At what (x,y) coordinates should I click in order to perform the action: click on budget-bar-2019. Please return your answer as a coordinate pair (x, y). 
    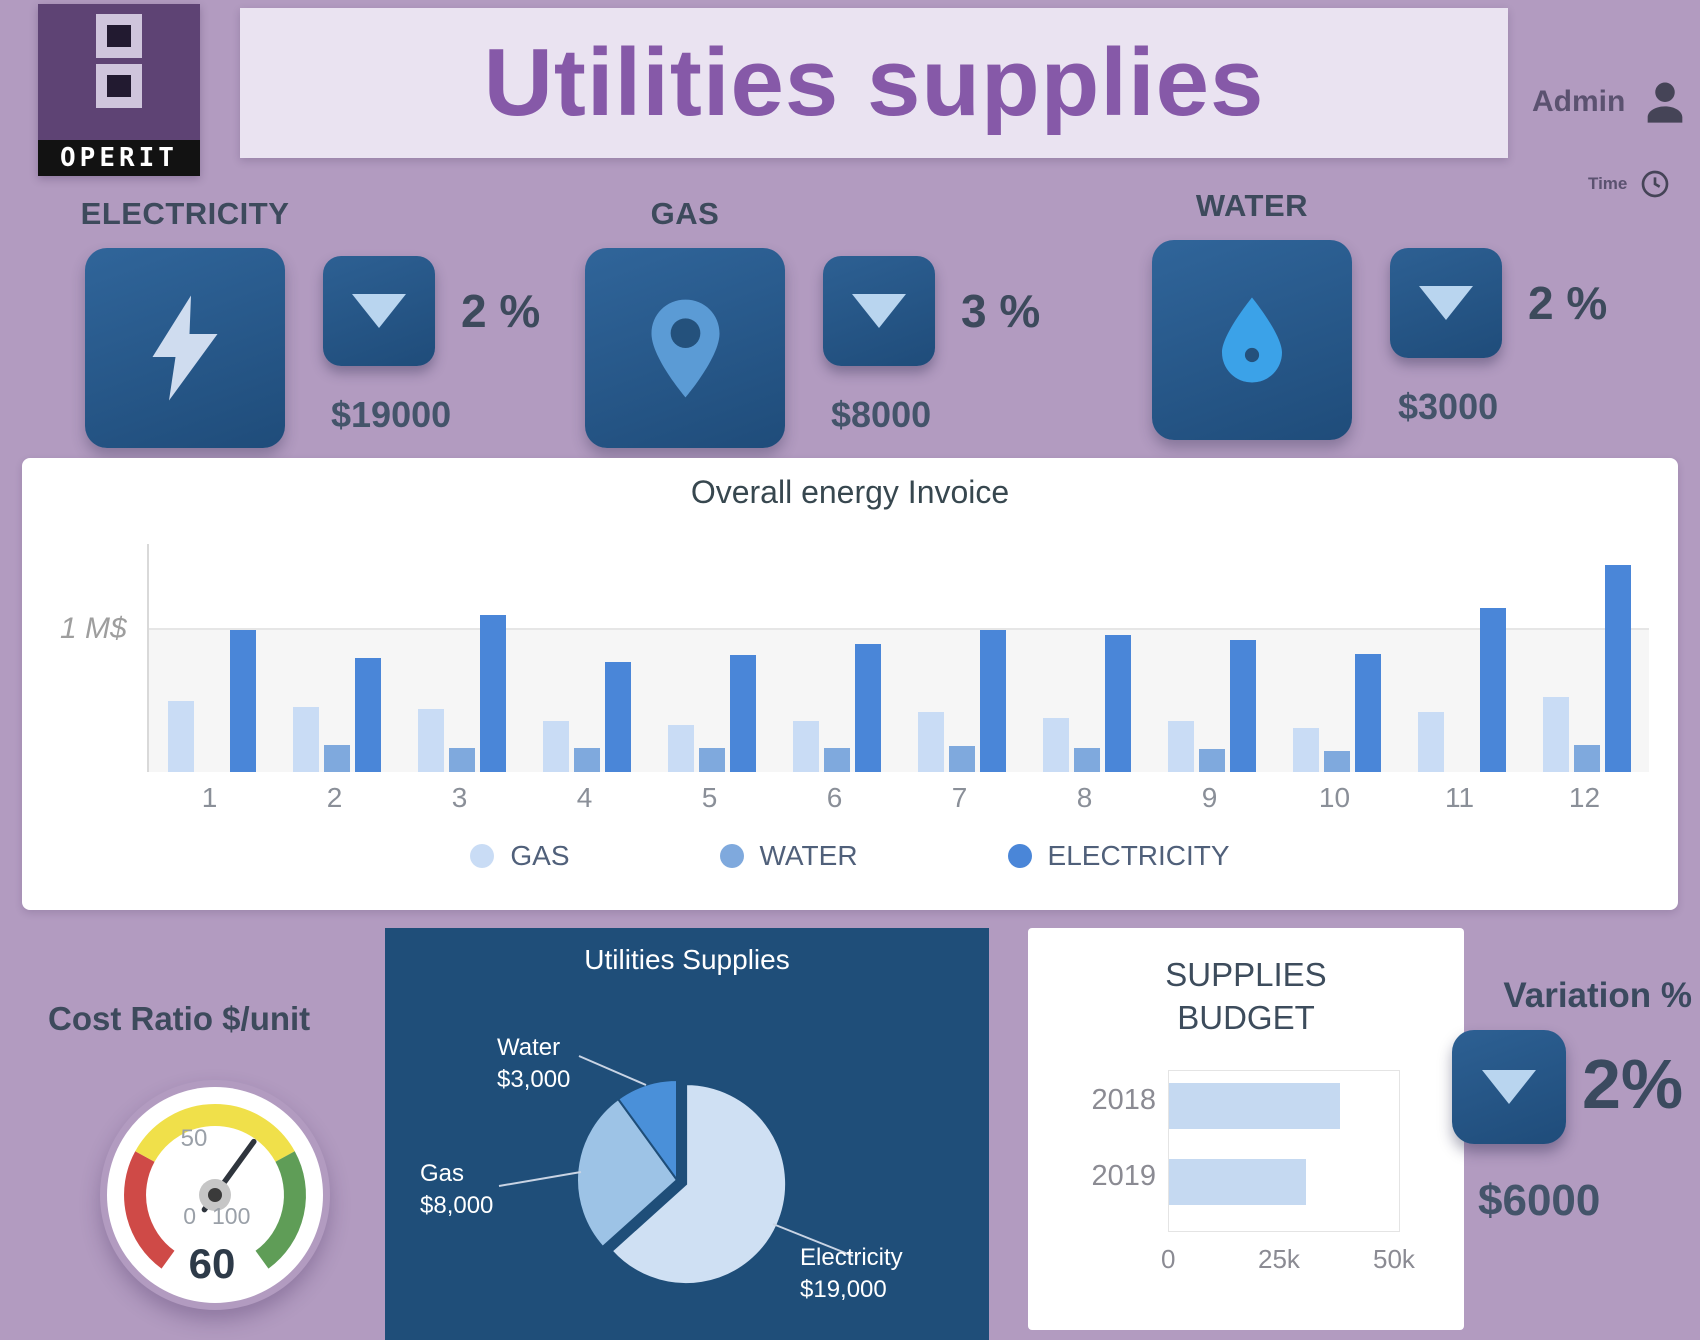
    Looking at the image, I should click on (1237, 1182).